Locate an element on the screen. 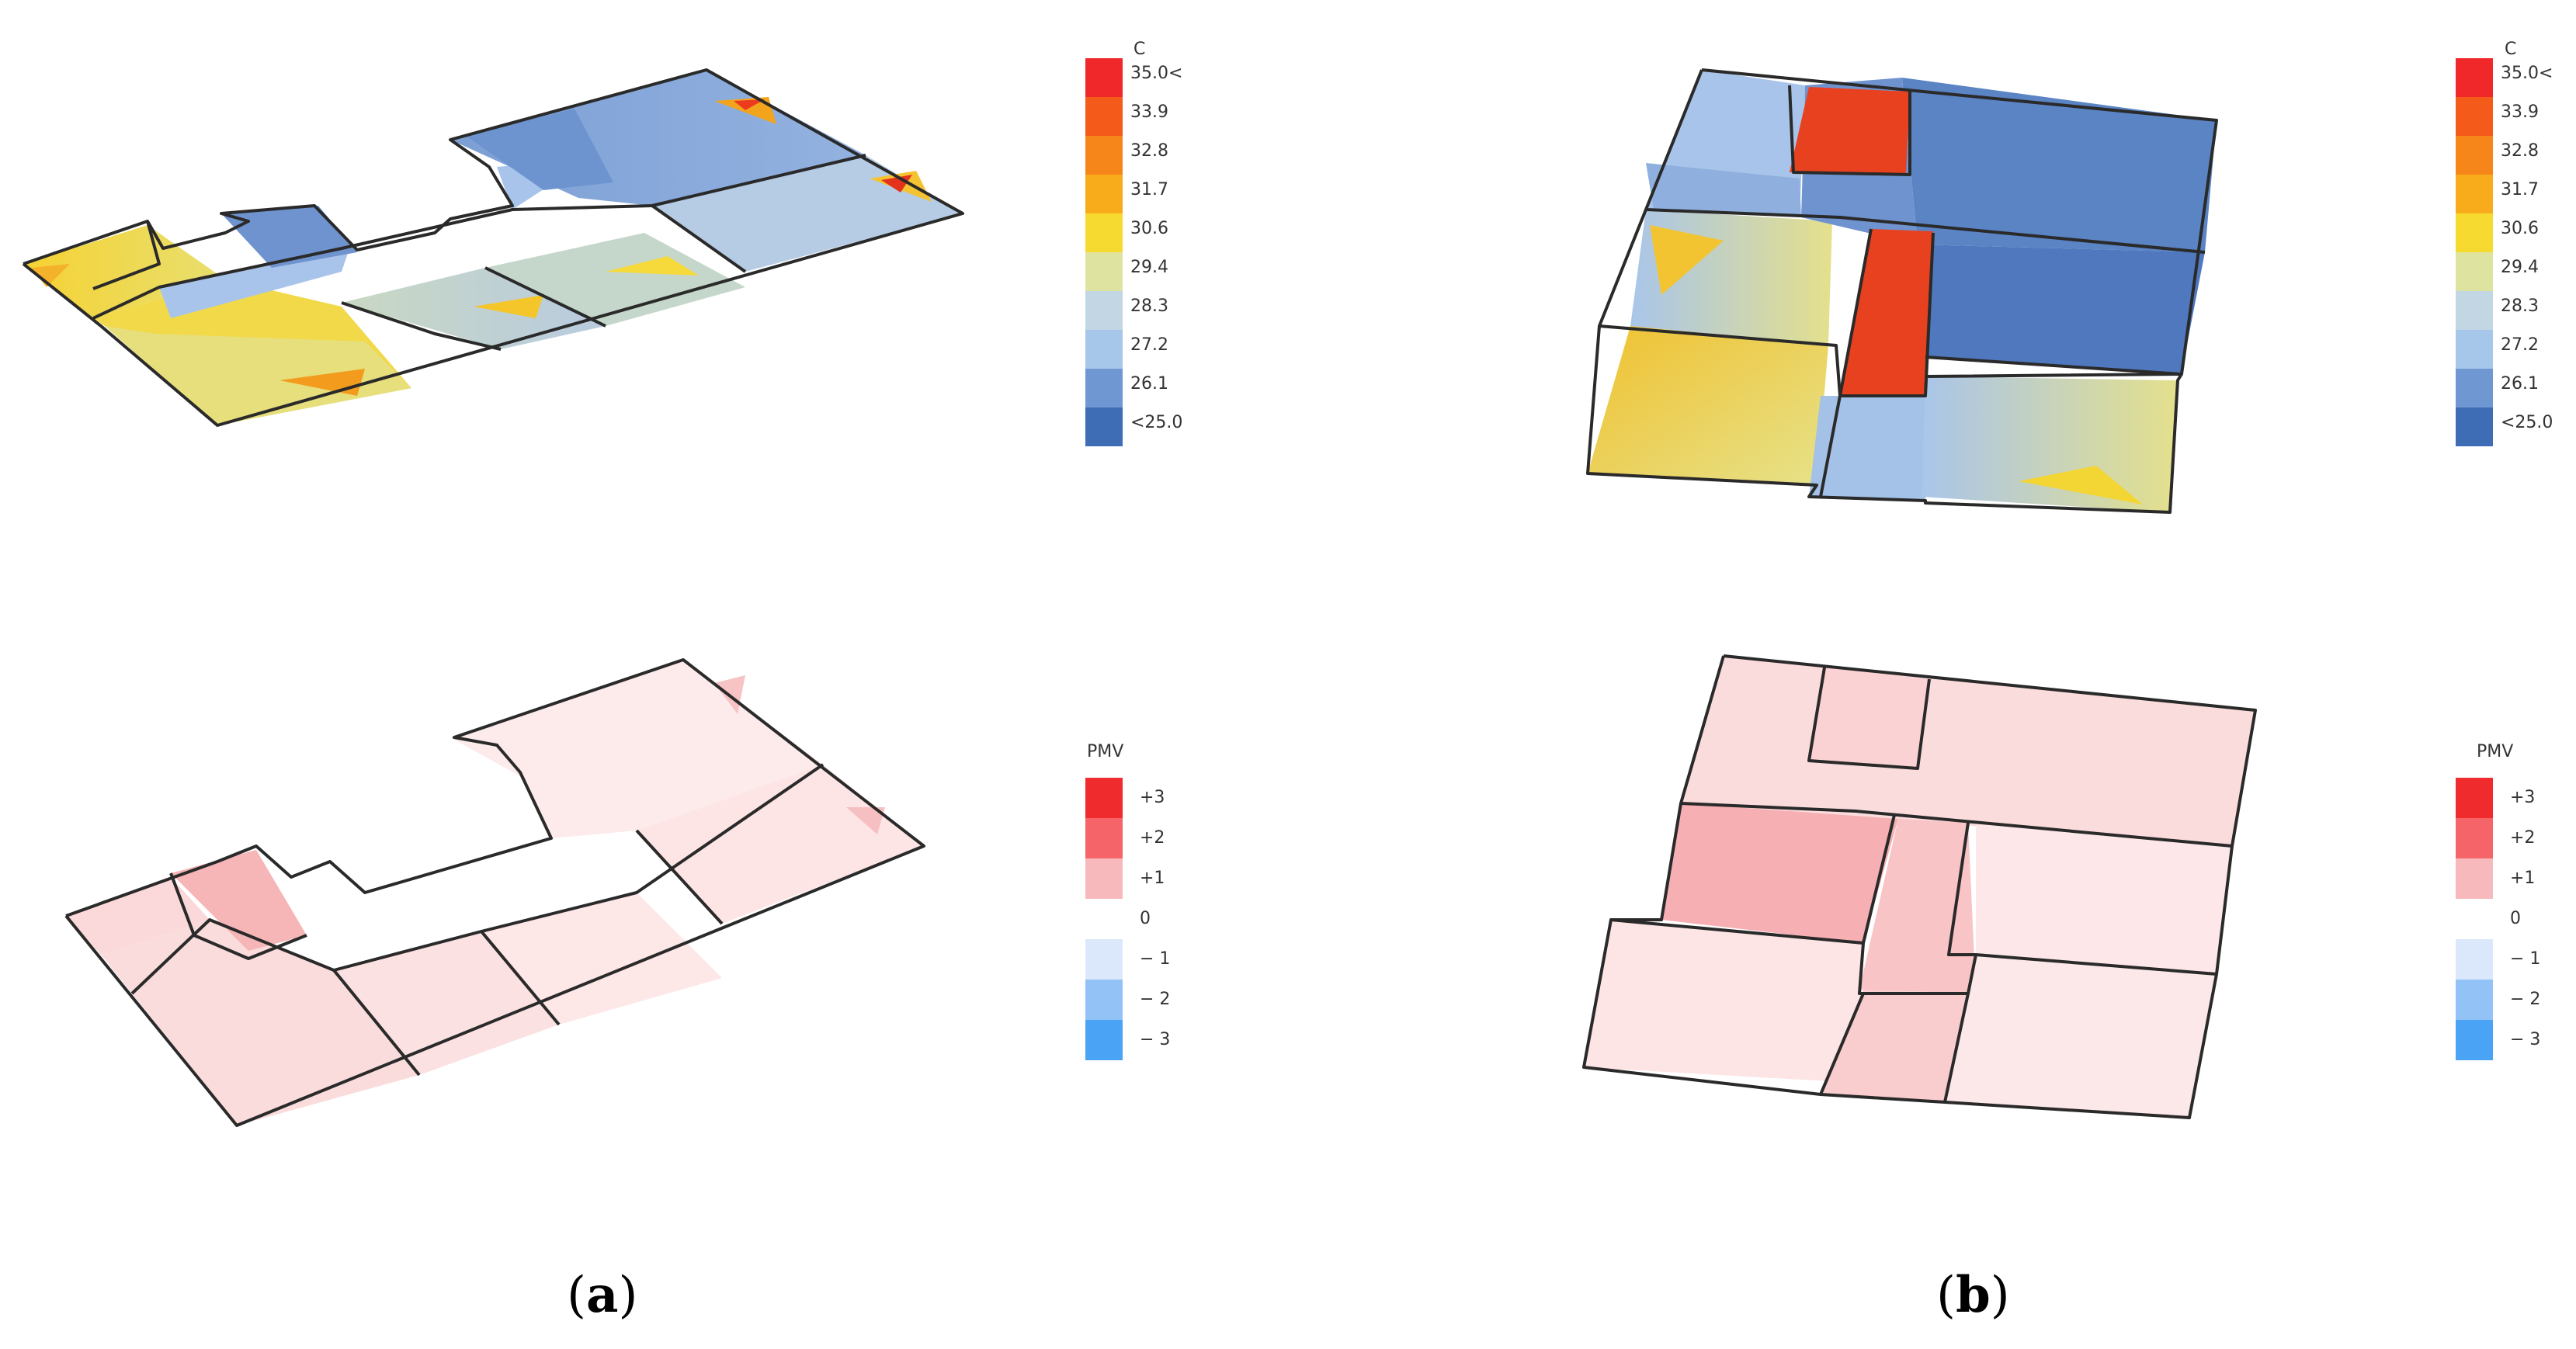 This screenshot has width=2576, height=1349. temp-legend-a-label-9: <25.0 is located at coordinates (1156, 423).